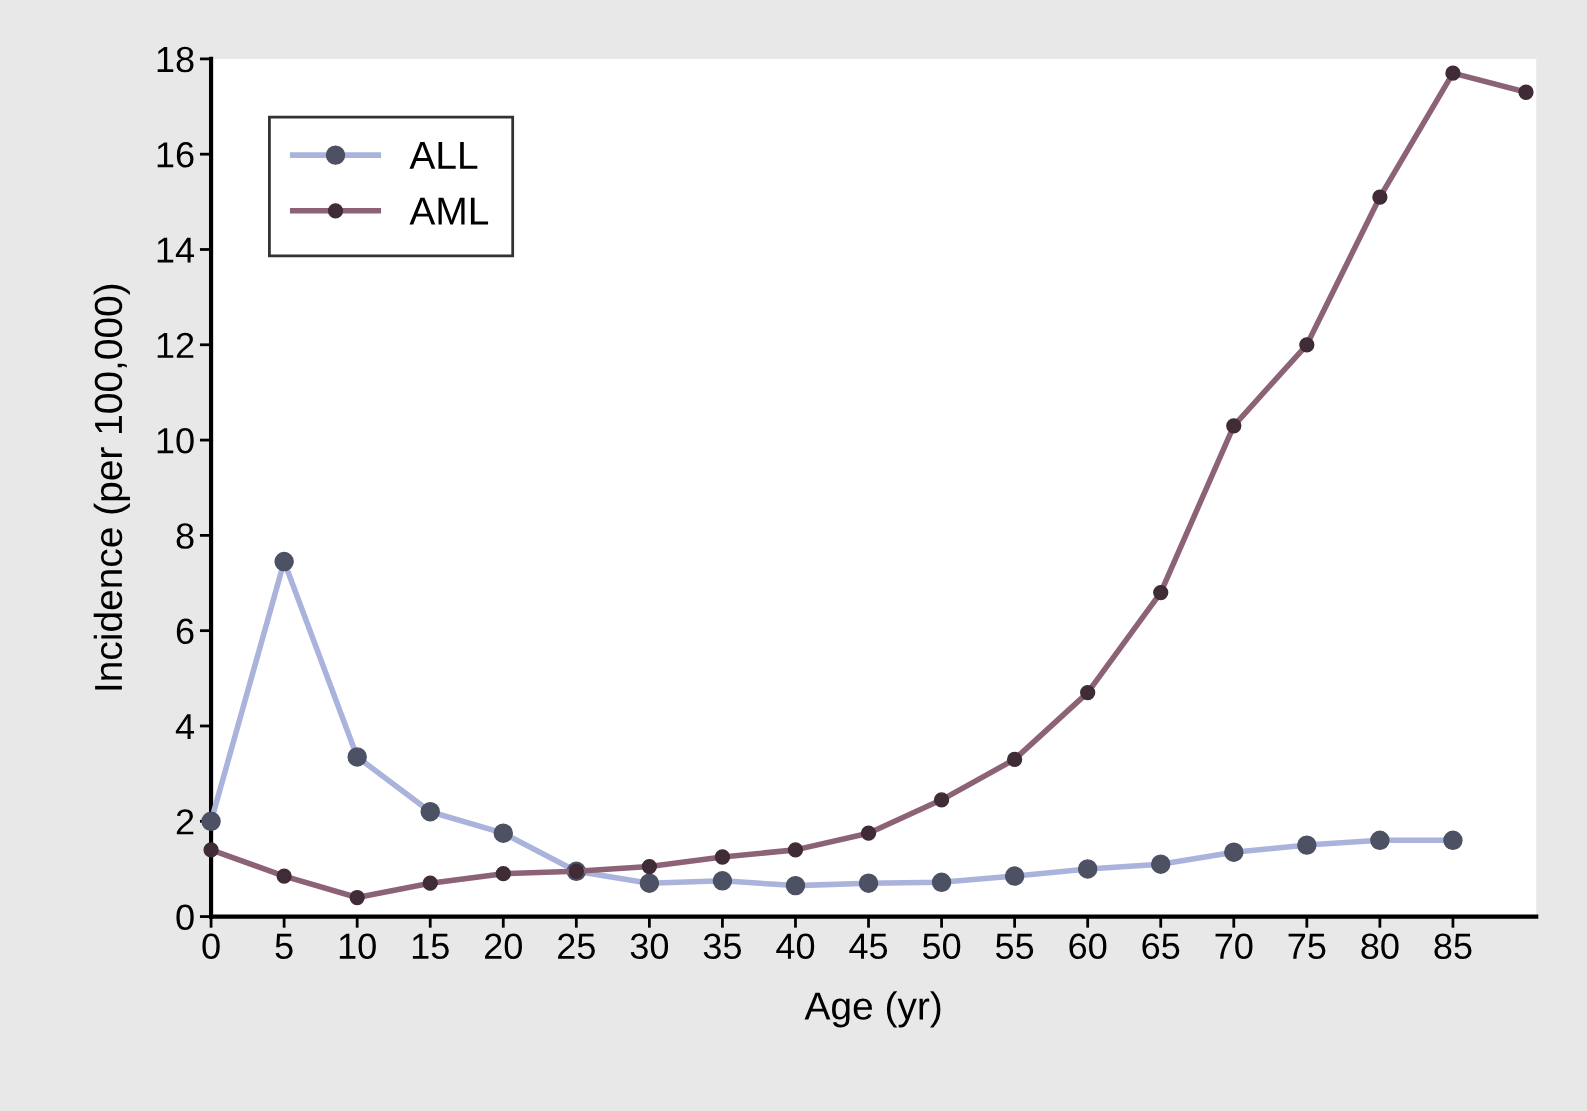 This screenshot has height=1111, width=1587. What do you see at coordinates (176, 250) in the screenshot?
I see `y-tick-label: 14` at bounding box center [176, 250].